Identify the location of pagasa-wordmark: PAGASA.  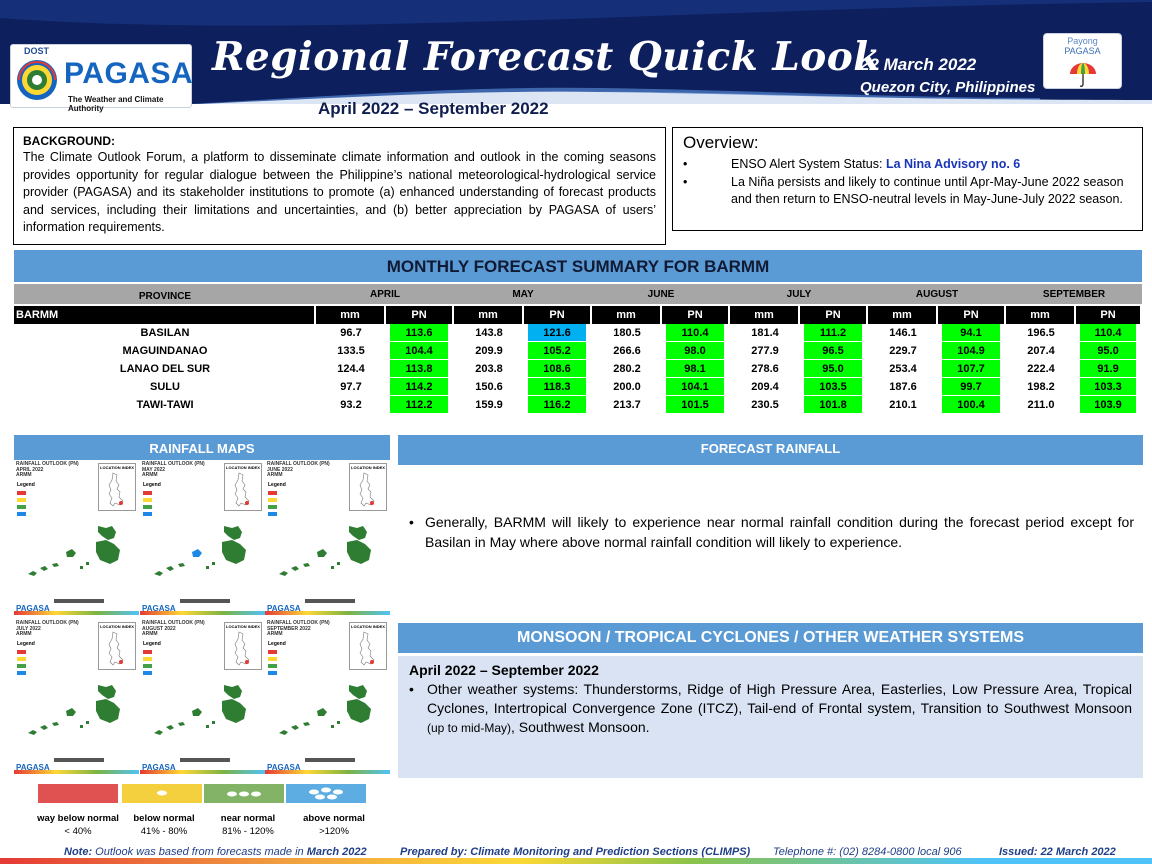
(129, 73).